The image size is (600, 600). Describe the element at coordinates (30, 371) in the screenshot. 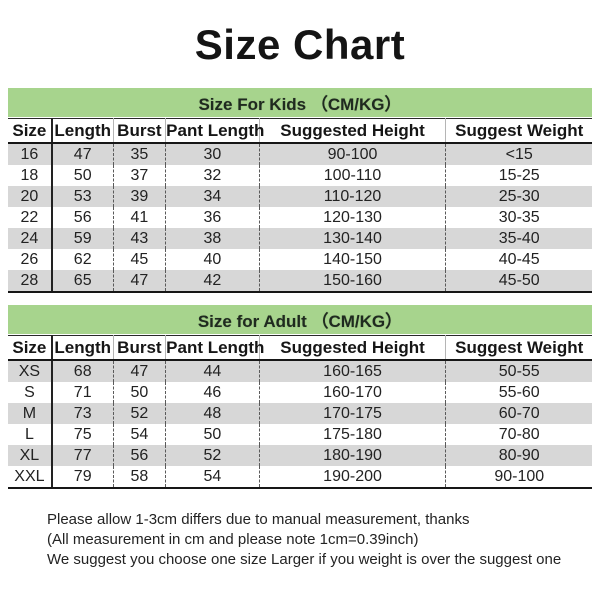

I see `table-cell: XS` at that location.